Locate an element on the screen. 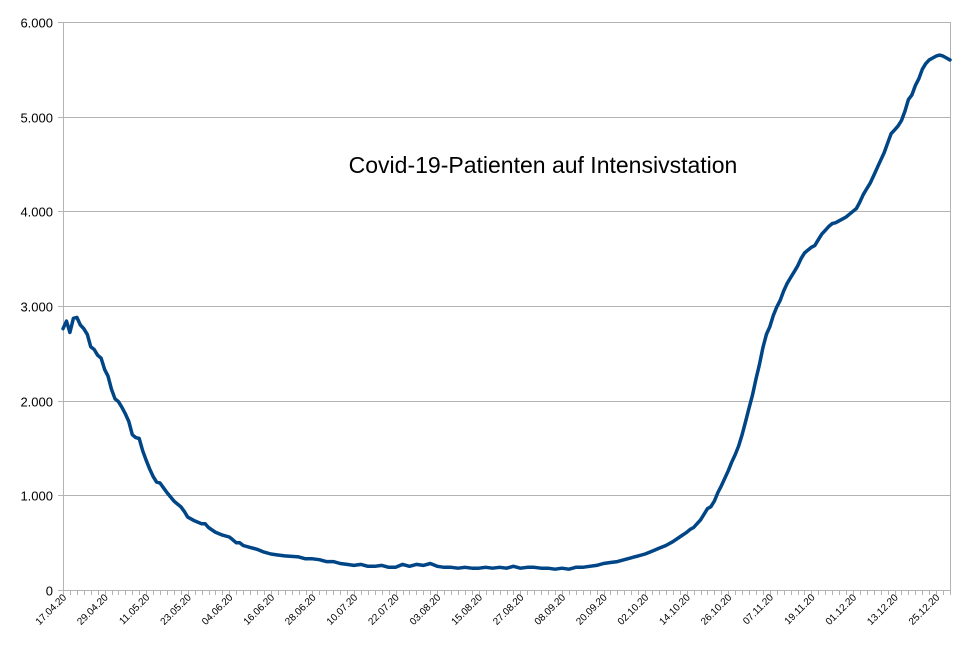  x-tick-label: 20.09.20 is located at coordinates (592, 610).